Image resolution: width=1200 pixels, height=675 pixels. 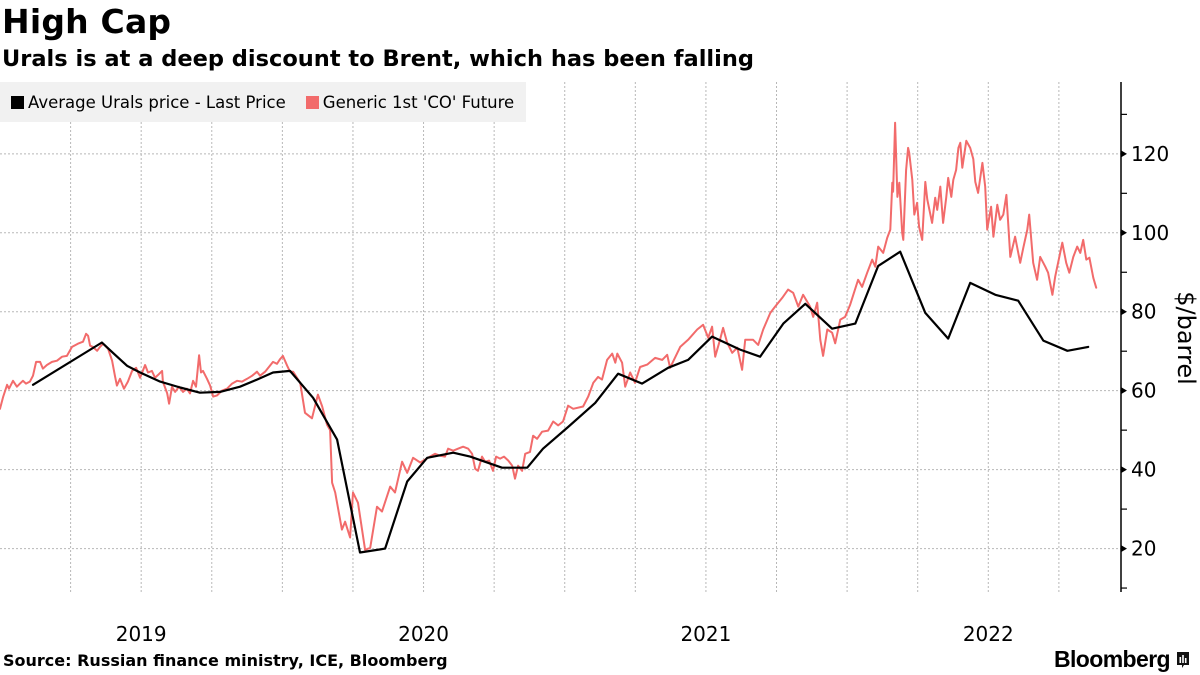 I want to click on bloomberg-logo: Bloomberg, so click(x=1122, y=659).